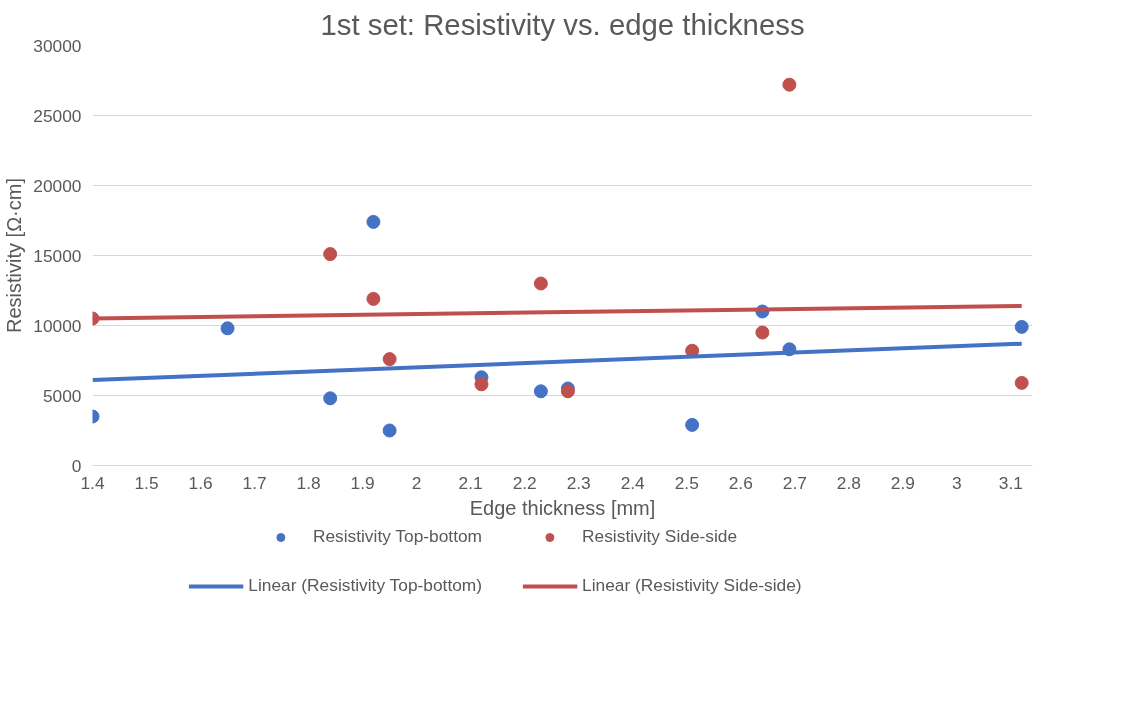 This screenshot has height=720, width=1141. Describe the element at coordinates (14, 255) in the screenshot. I see `y-axis-title: Resistivity [Ω·cm]` at that location.